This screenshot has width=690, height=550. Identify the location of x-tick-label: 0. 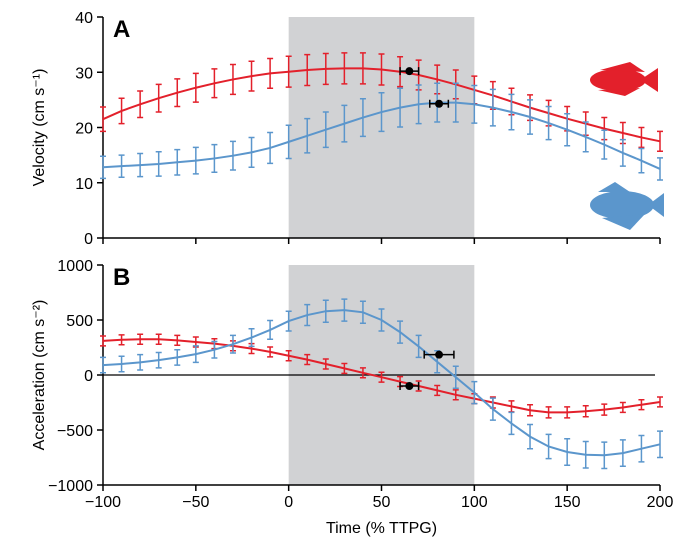
(288, 502).